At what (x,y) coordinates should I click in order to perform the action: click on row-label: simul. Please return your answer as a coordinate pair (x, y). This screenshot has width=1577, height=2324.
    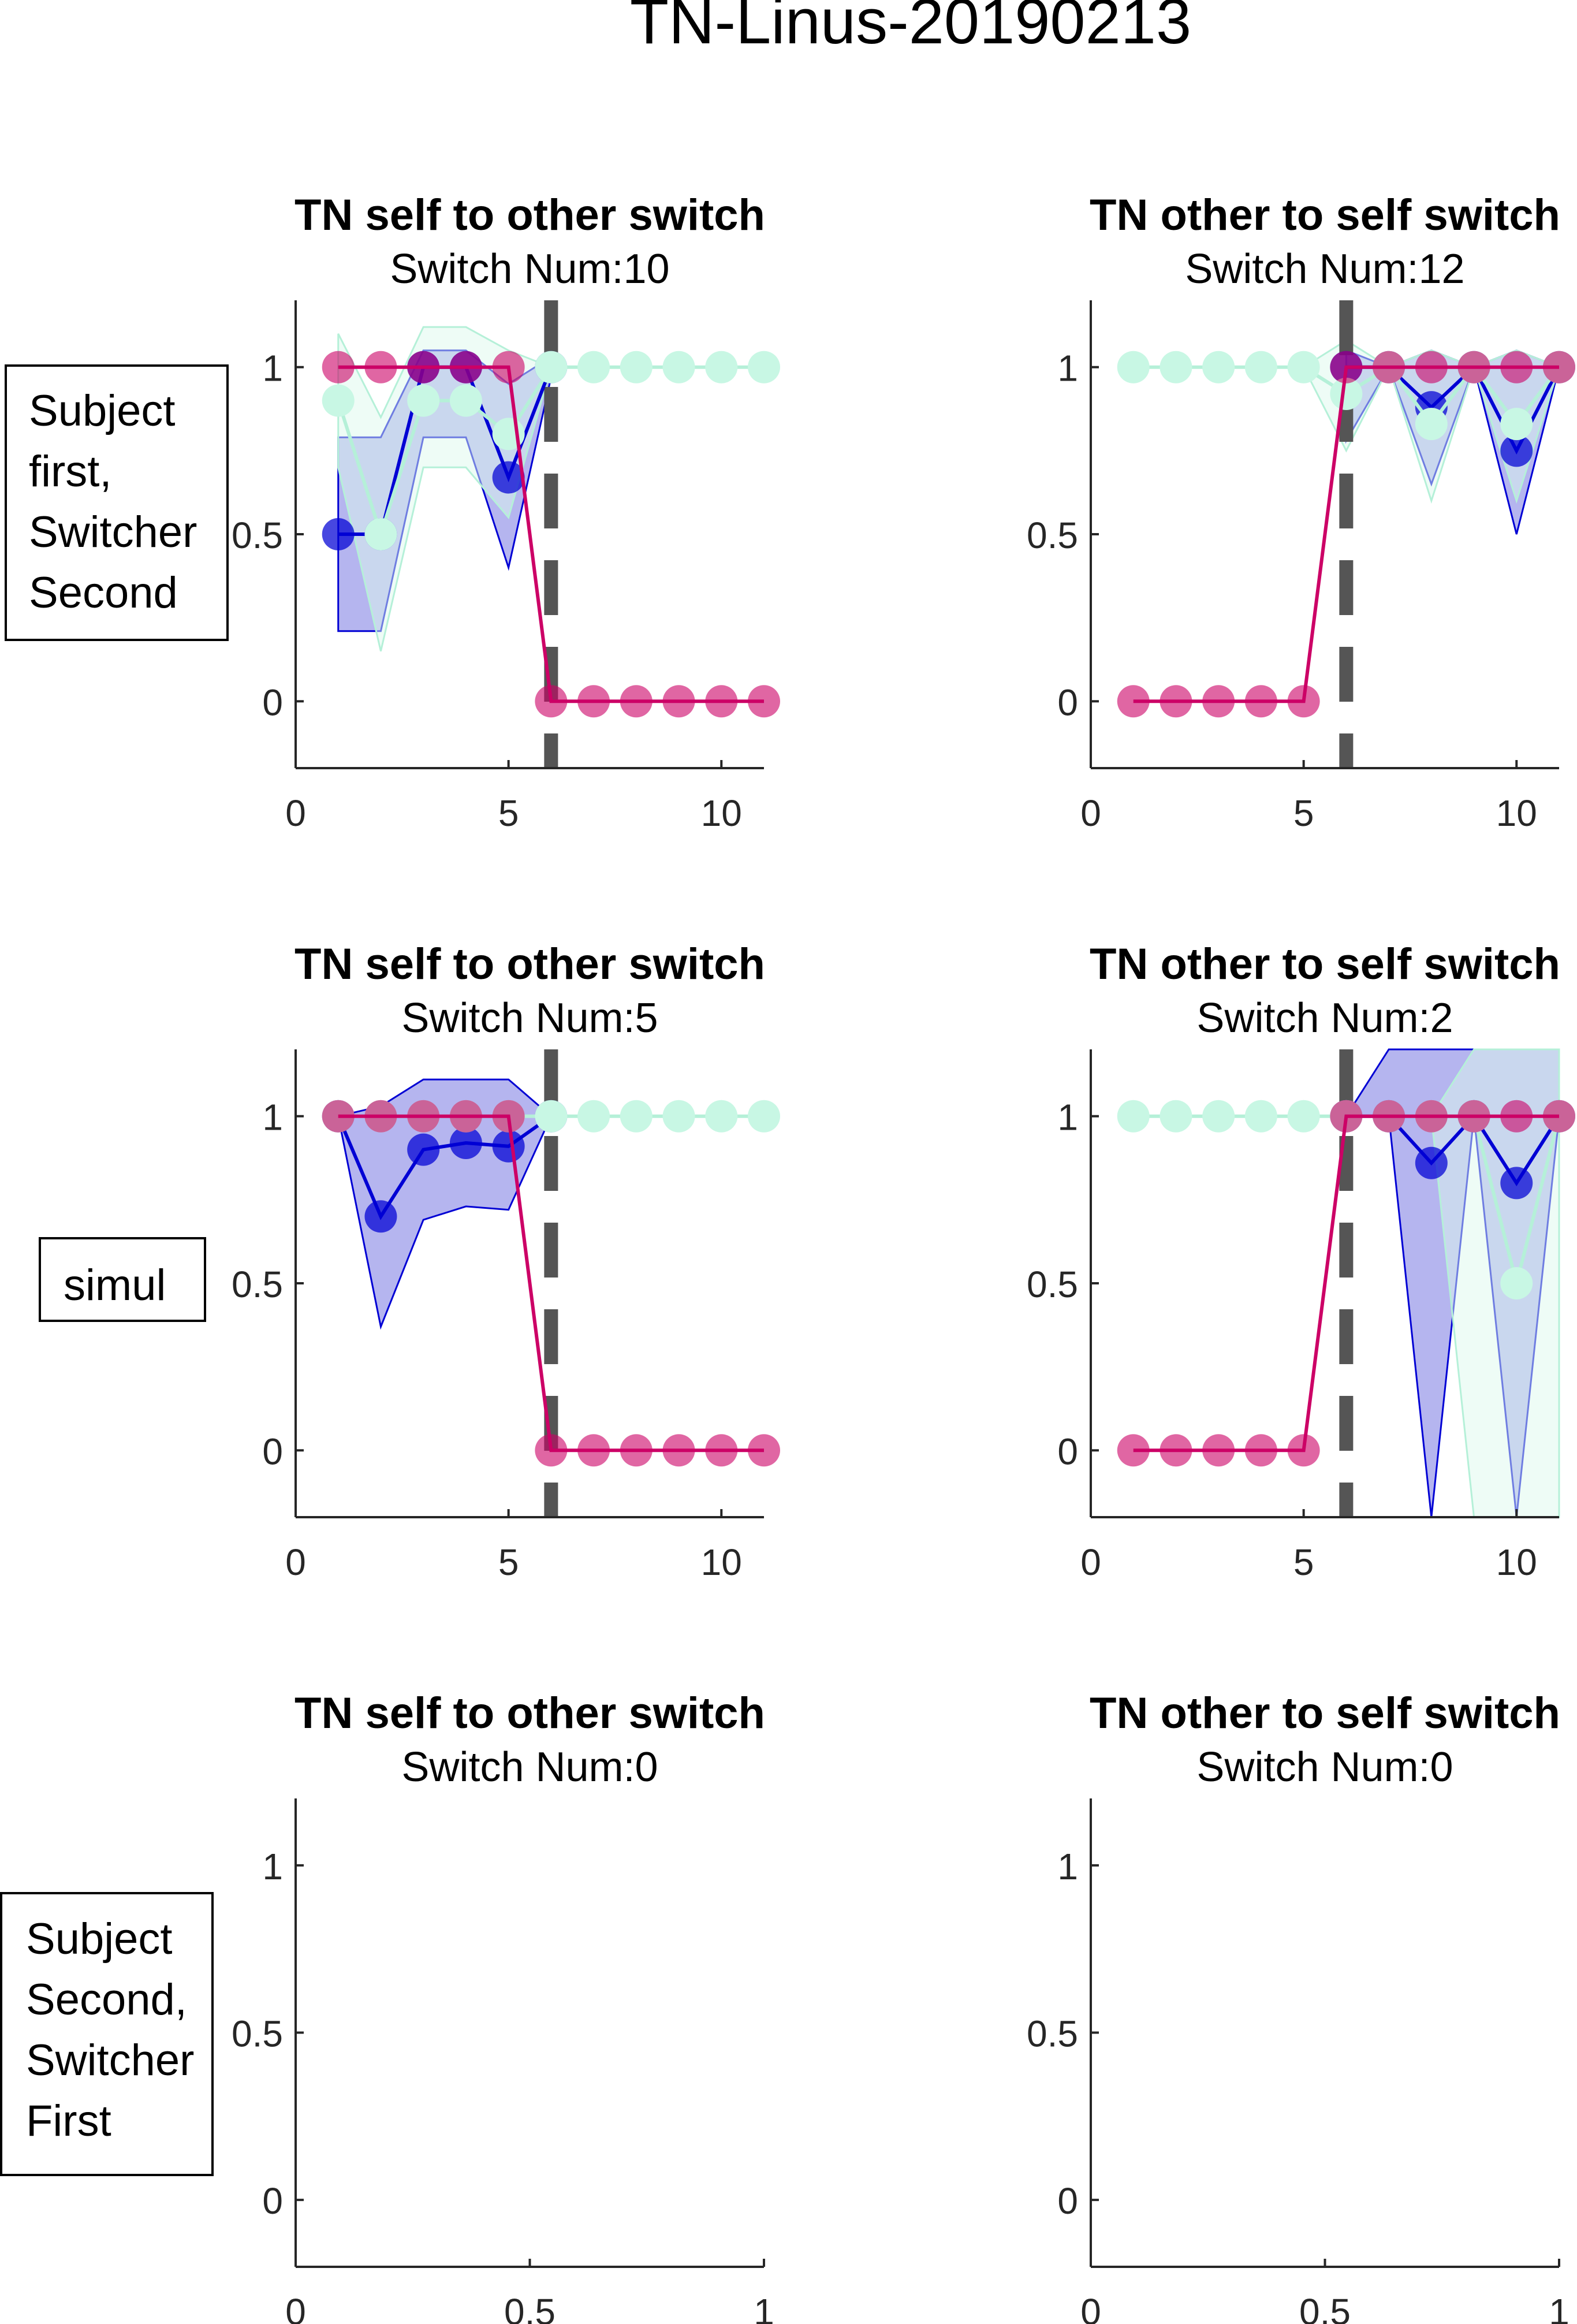
    Looking at the image, I should click on (122, 1280).